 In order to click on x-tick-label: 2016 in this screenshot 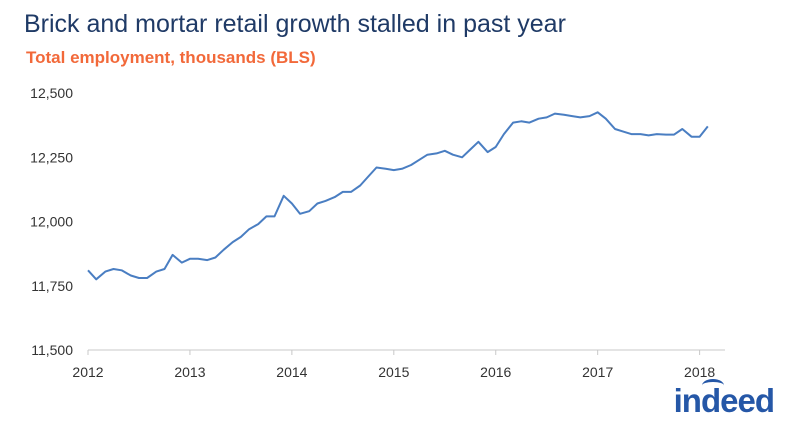, I will do `click(495, 372)`.